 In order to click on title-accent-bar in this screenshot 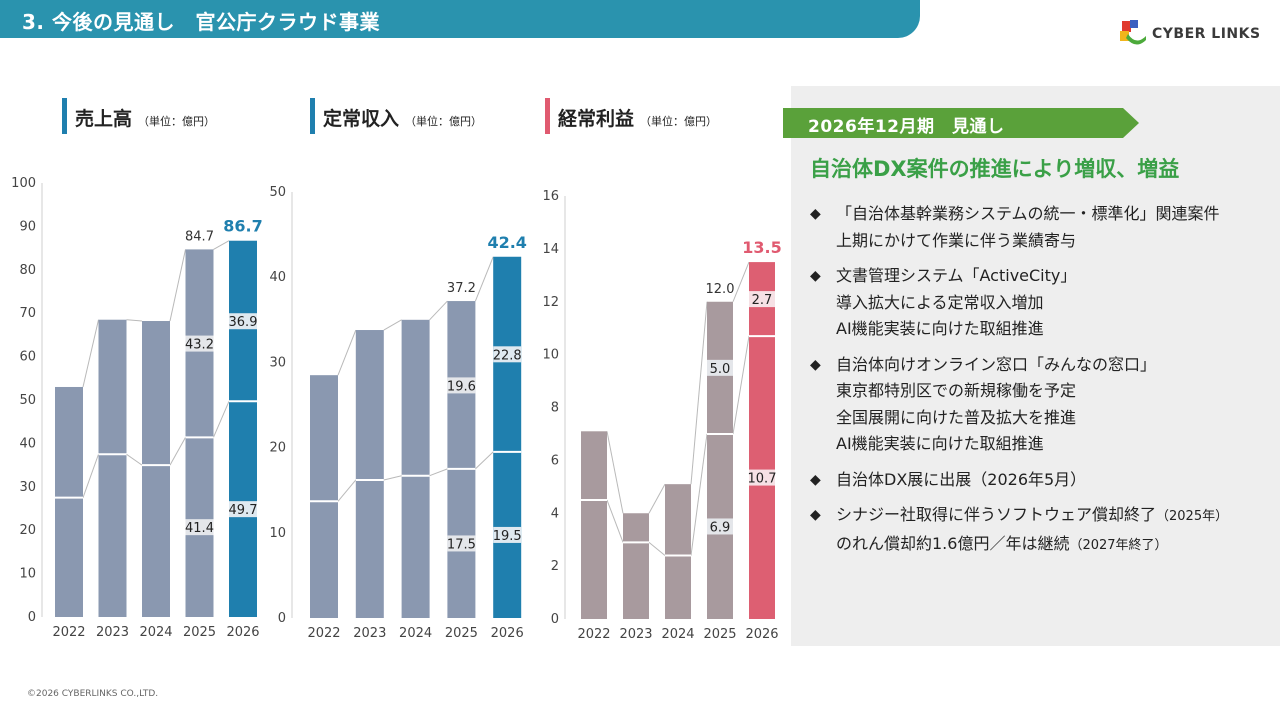, I will do `click(64, 116)`.